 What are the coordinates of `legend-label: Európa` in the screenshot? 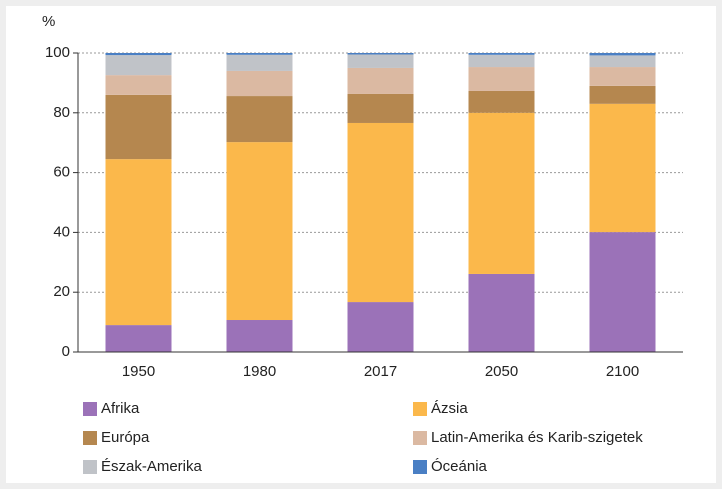 It's located at (125, 437).